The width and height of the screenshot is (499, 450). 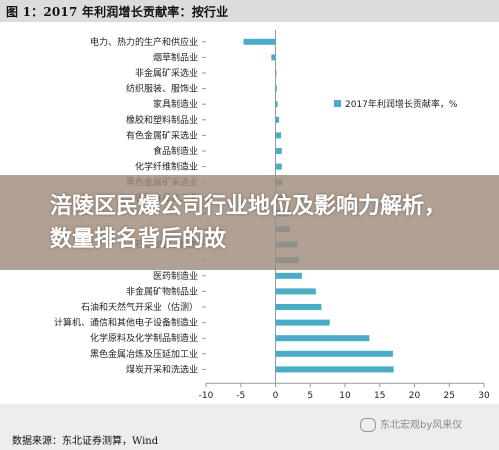 I want to click on title-bar, so click(x=249, y=11).